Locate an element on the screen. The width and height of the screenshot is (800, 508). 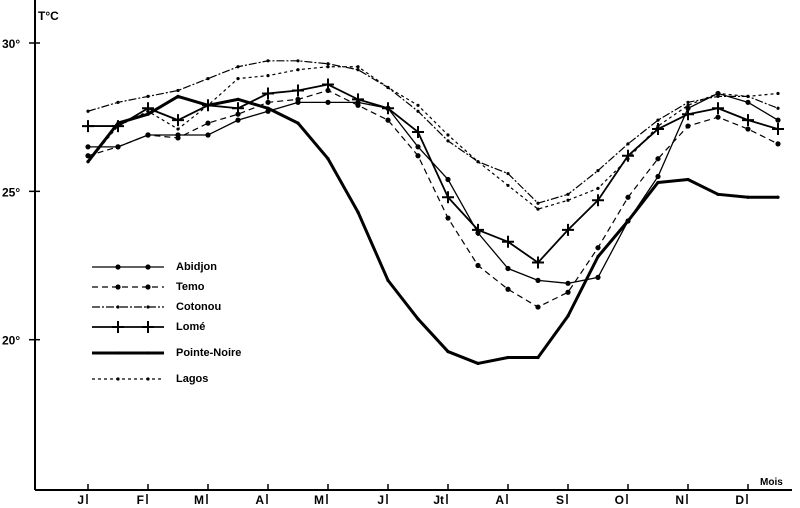
x-tick-label: J is located at coordinates (80, 500).